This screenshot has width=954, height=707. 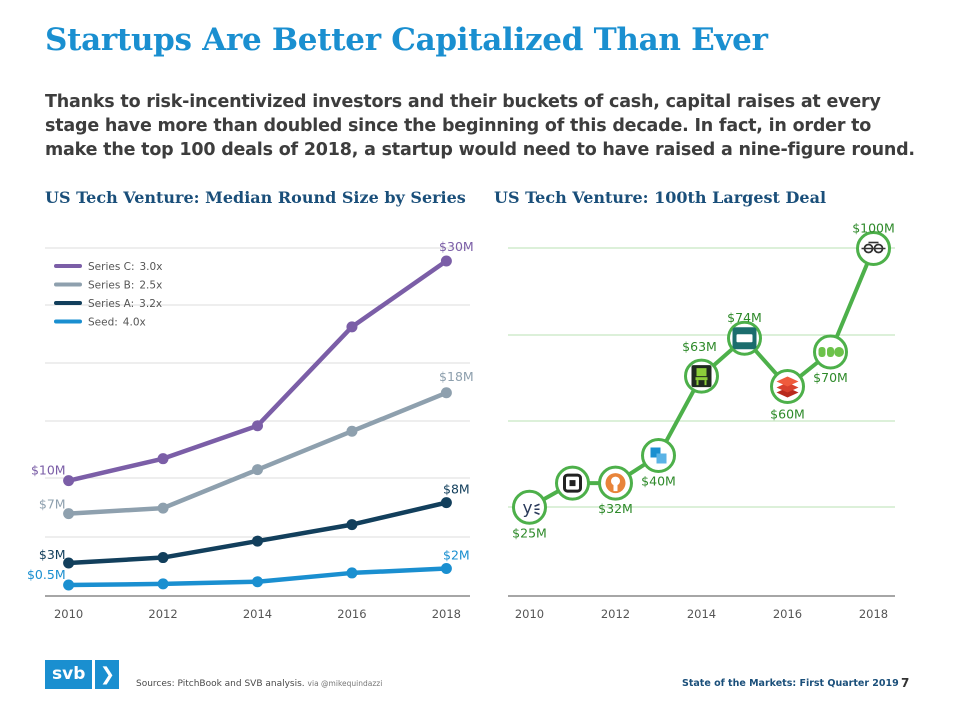 What do you see at coordinates (456, 489) in the screenshot?
I see `end-value-label: $8M` at bounding box center [456, 489].